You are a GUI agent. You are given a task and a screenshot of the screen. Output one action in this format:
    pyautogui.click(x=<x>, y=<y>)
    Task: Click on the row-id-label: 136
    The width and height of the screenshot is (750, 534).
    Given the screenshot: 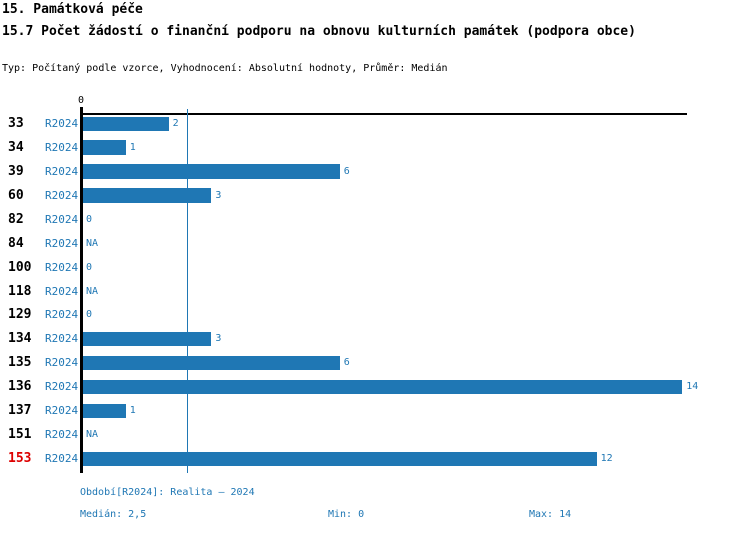 What is the action you would take?
    pyautogui.click(x=20, y=387)
    